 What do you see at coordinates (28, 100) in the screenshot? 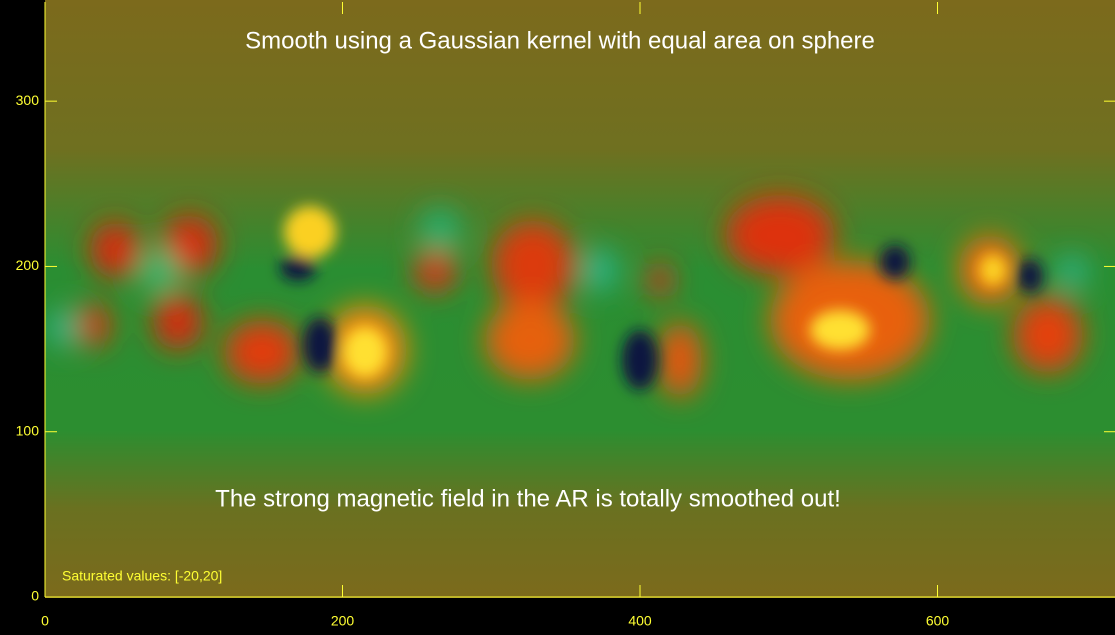
I see `y-tick-label: 300` at bounding box center [28, 100].